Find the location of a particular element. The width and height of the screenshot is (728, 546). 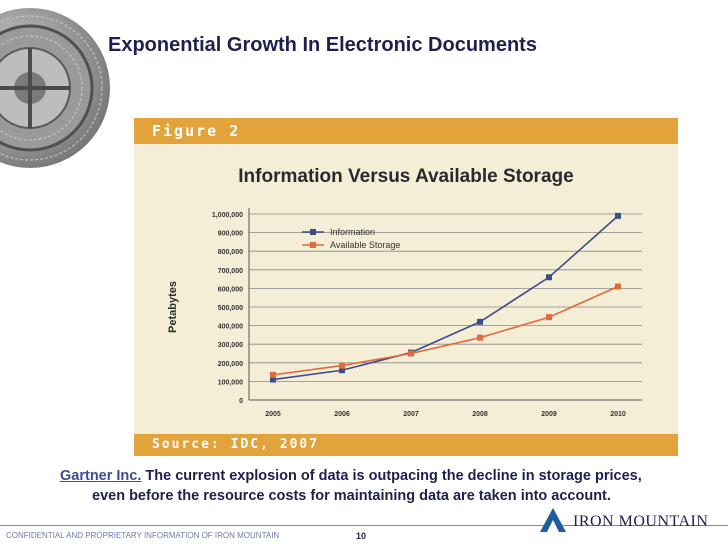

y-tick-label: 1,000,000 is located at coordinates (227, 215).